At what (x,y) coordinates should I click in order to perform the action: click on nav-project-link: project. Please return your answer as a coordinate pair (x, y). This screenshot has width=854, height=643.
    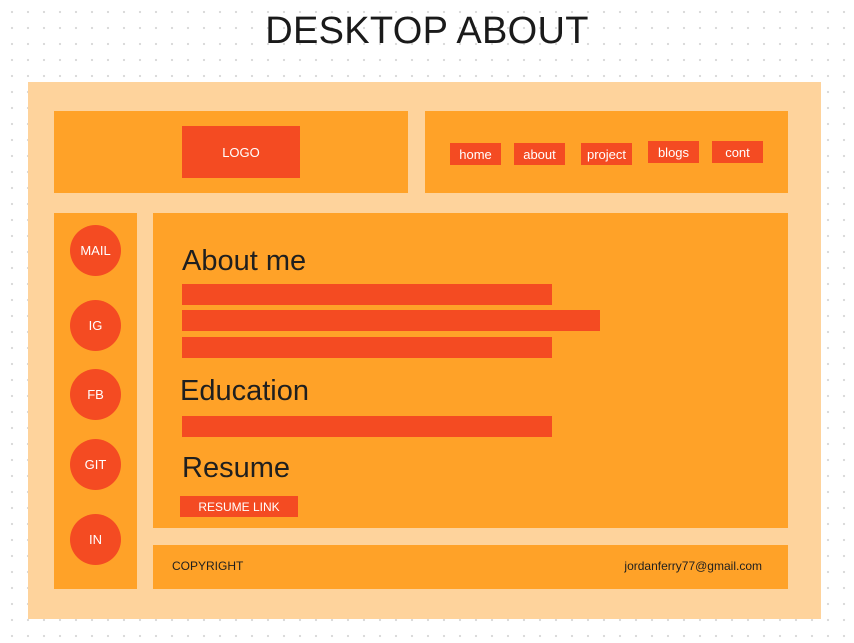
    Looking at the image, I should click on (606, 154).